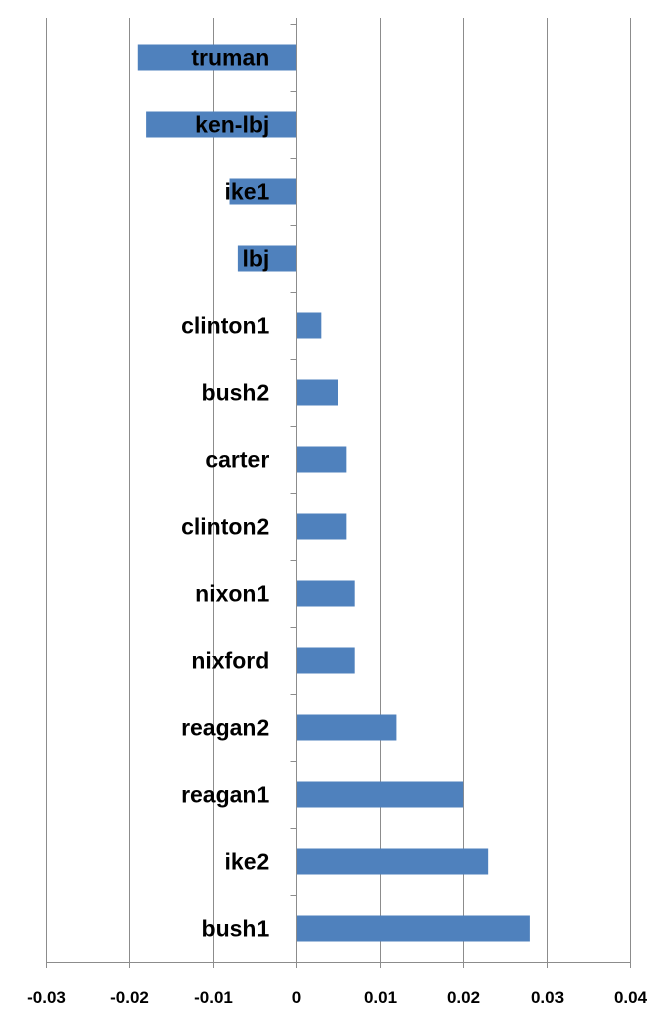 The width and height of the screenshot is (672, 1031). What do you see at coordinates (325, 660) in the screenshot?
I see `bar-nixford` at bounding box center [325, 660].